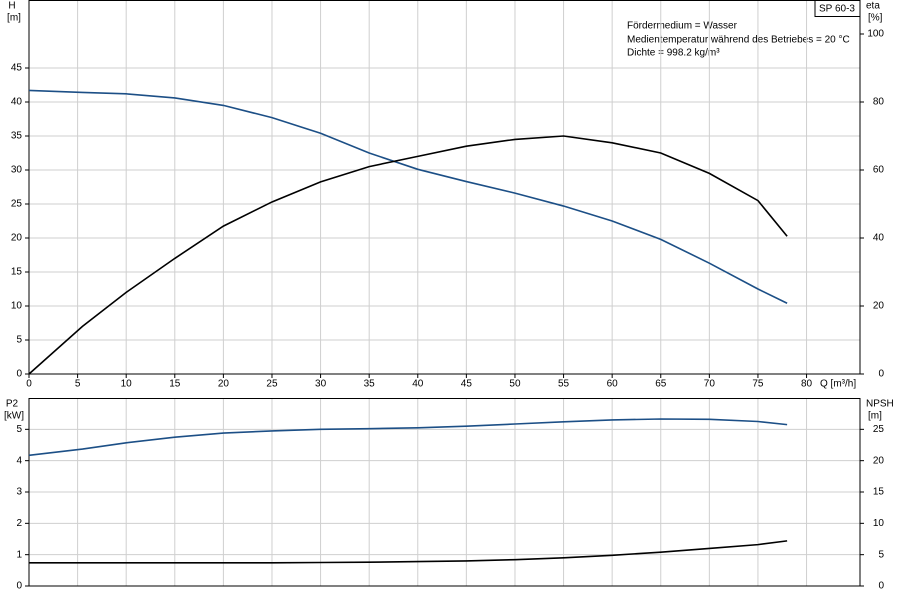  I want to click on x-tick-label: 50, so click(515, 384).